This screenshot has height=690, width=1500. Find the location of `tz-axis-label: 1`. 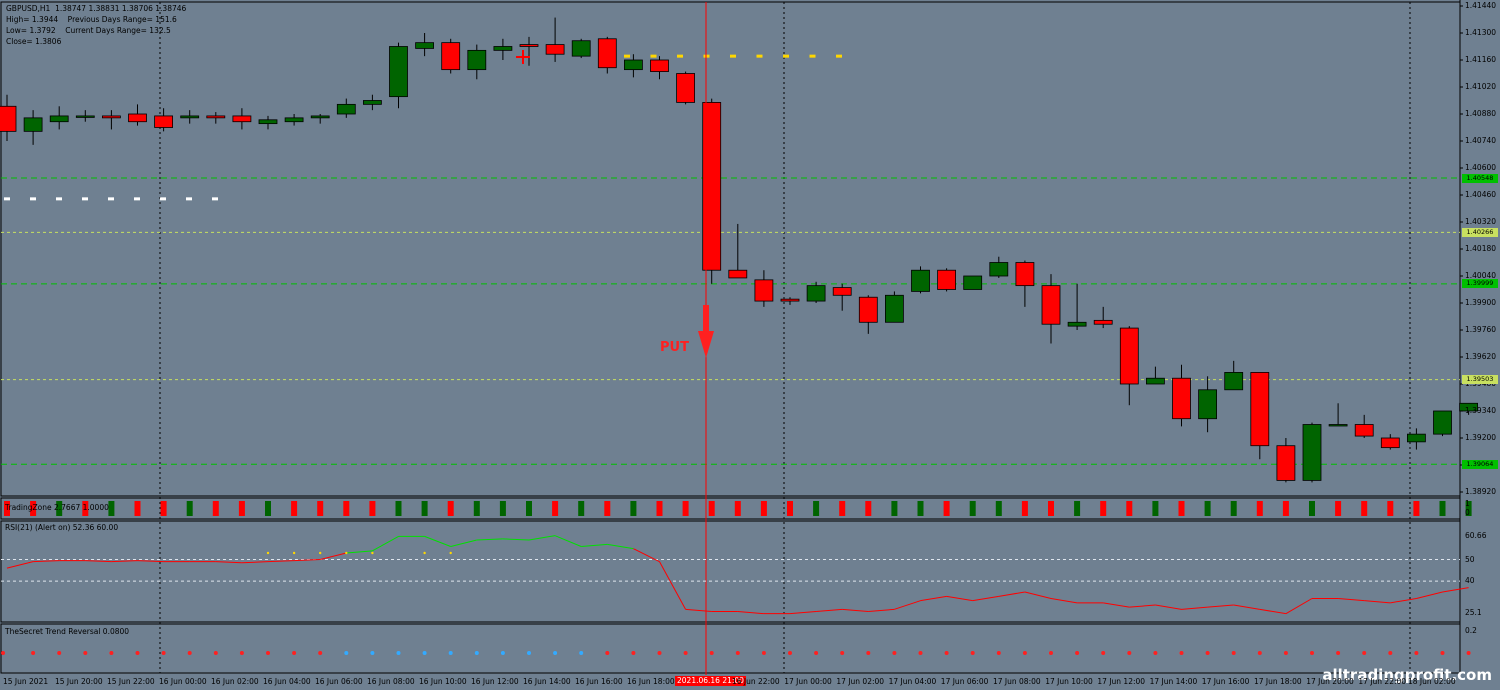

tz-axis-label: 1 is located at coordinates (1467, 503).